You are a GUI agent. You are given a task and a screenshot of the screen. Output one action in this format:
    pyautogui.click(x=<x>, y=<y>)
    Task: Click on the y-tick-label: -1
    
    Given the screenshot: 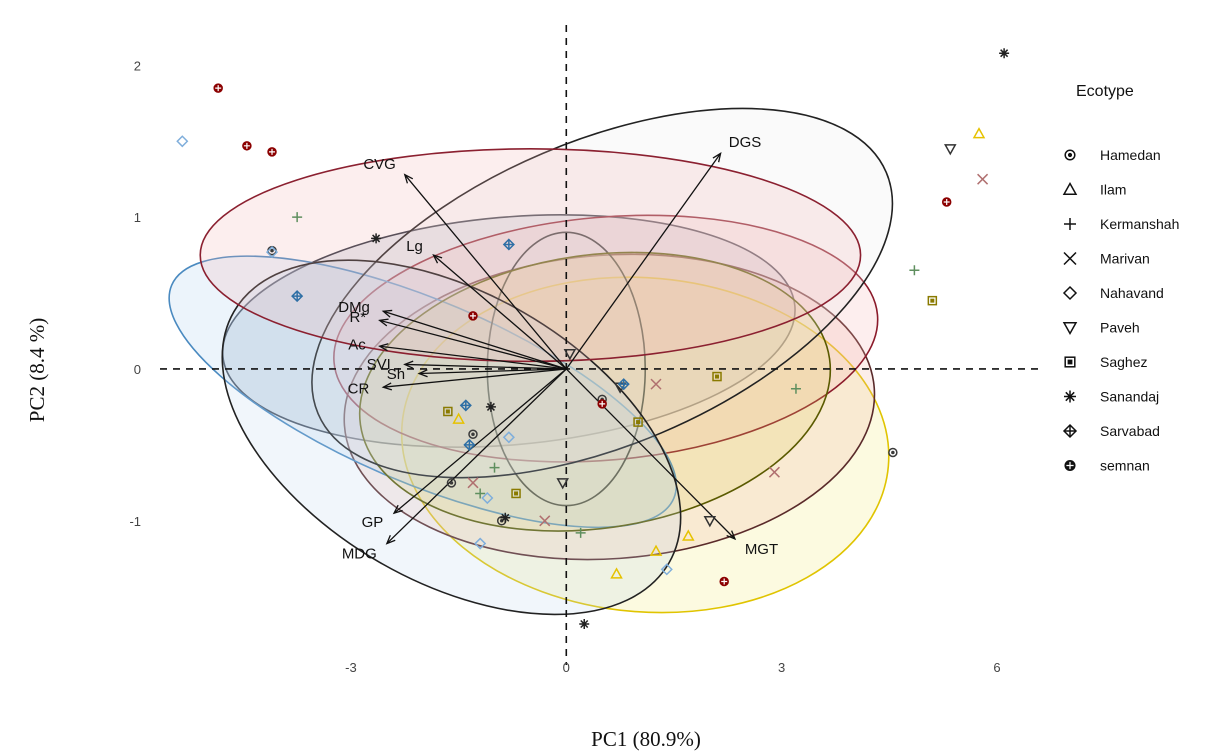 What is the action you would take?
    pyautogui.click(x=135, y=521)
    